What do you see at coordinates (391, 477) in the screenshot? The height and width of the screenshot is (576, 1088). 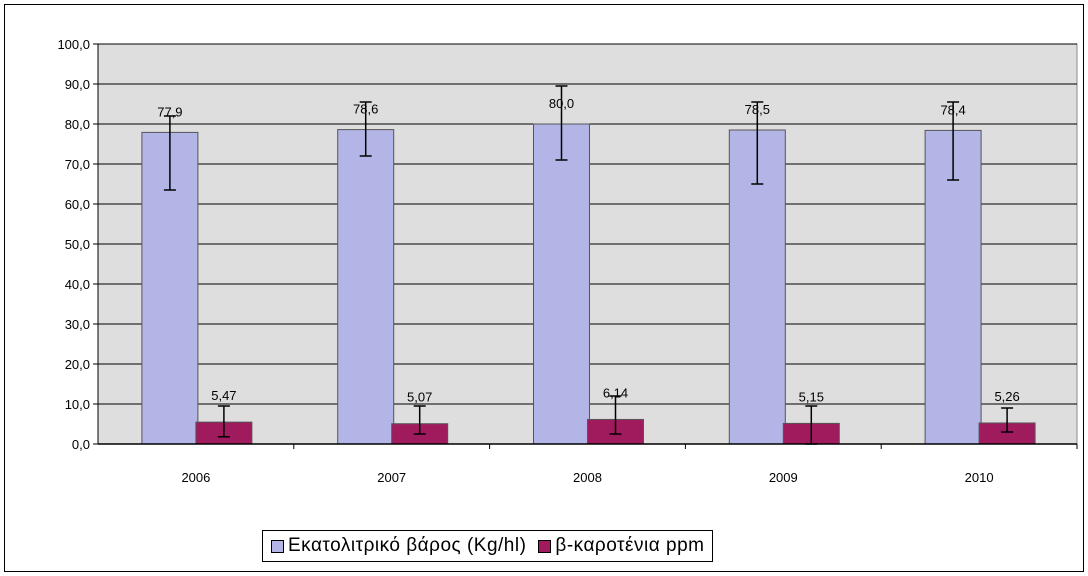 I see `x-tick-label: 2007` at bounding box center [391, 477].